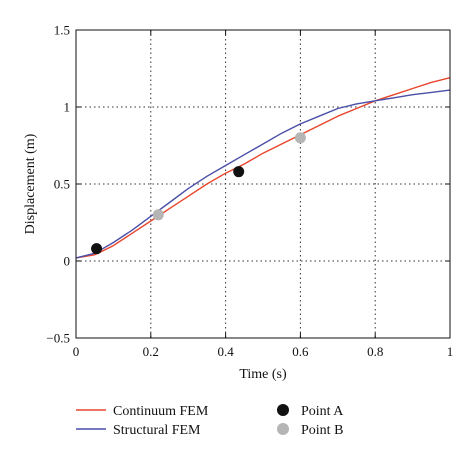 The width and height of the screenshot is (474, 457). I want to click on x-tick-label: 0.8, so click(375, 351).